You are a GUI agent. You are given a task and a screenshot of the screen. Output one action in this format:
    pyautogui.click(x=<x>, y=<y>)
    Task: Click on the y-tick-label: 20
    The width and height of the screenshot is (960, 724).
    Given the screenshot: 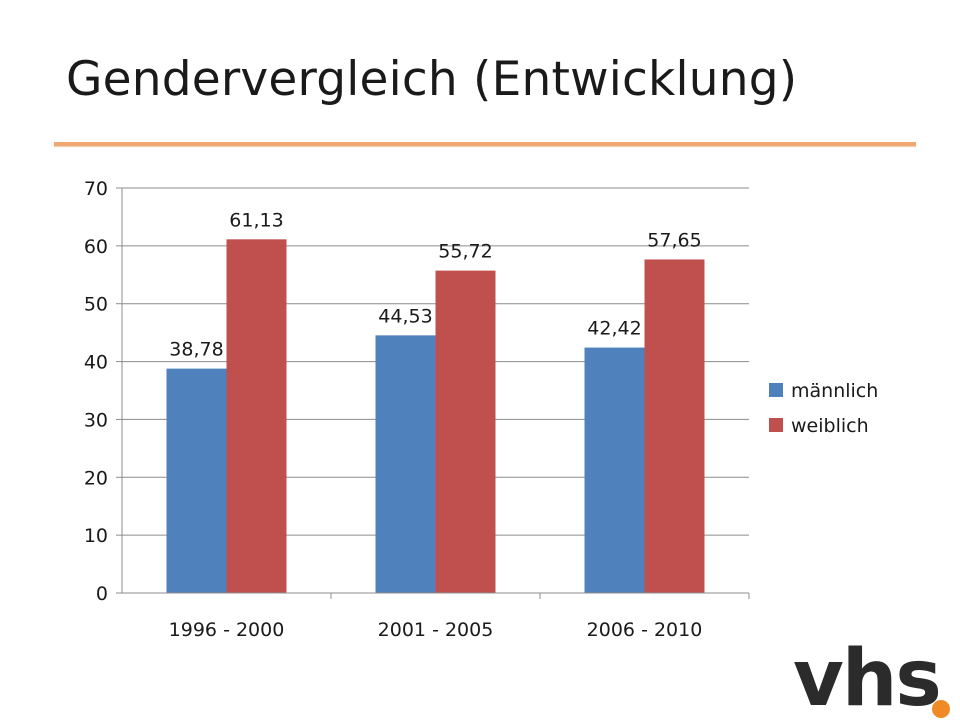 What is the action you would take?
    pyautogui.click(x=96, y=478)
    